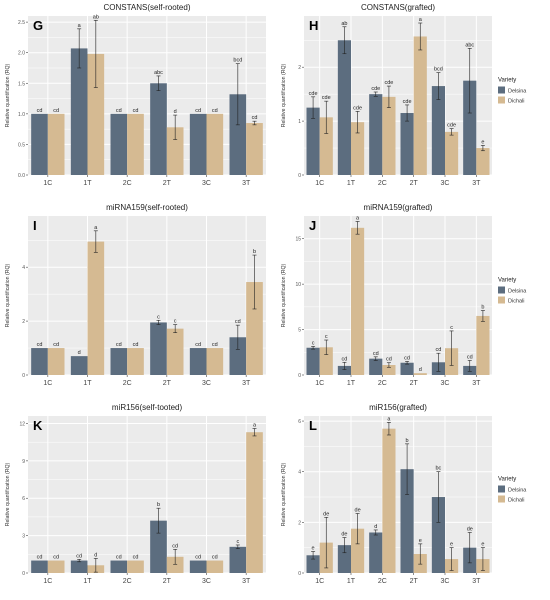  I want to click on panel-letter: G, so click(38, 25).